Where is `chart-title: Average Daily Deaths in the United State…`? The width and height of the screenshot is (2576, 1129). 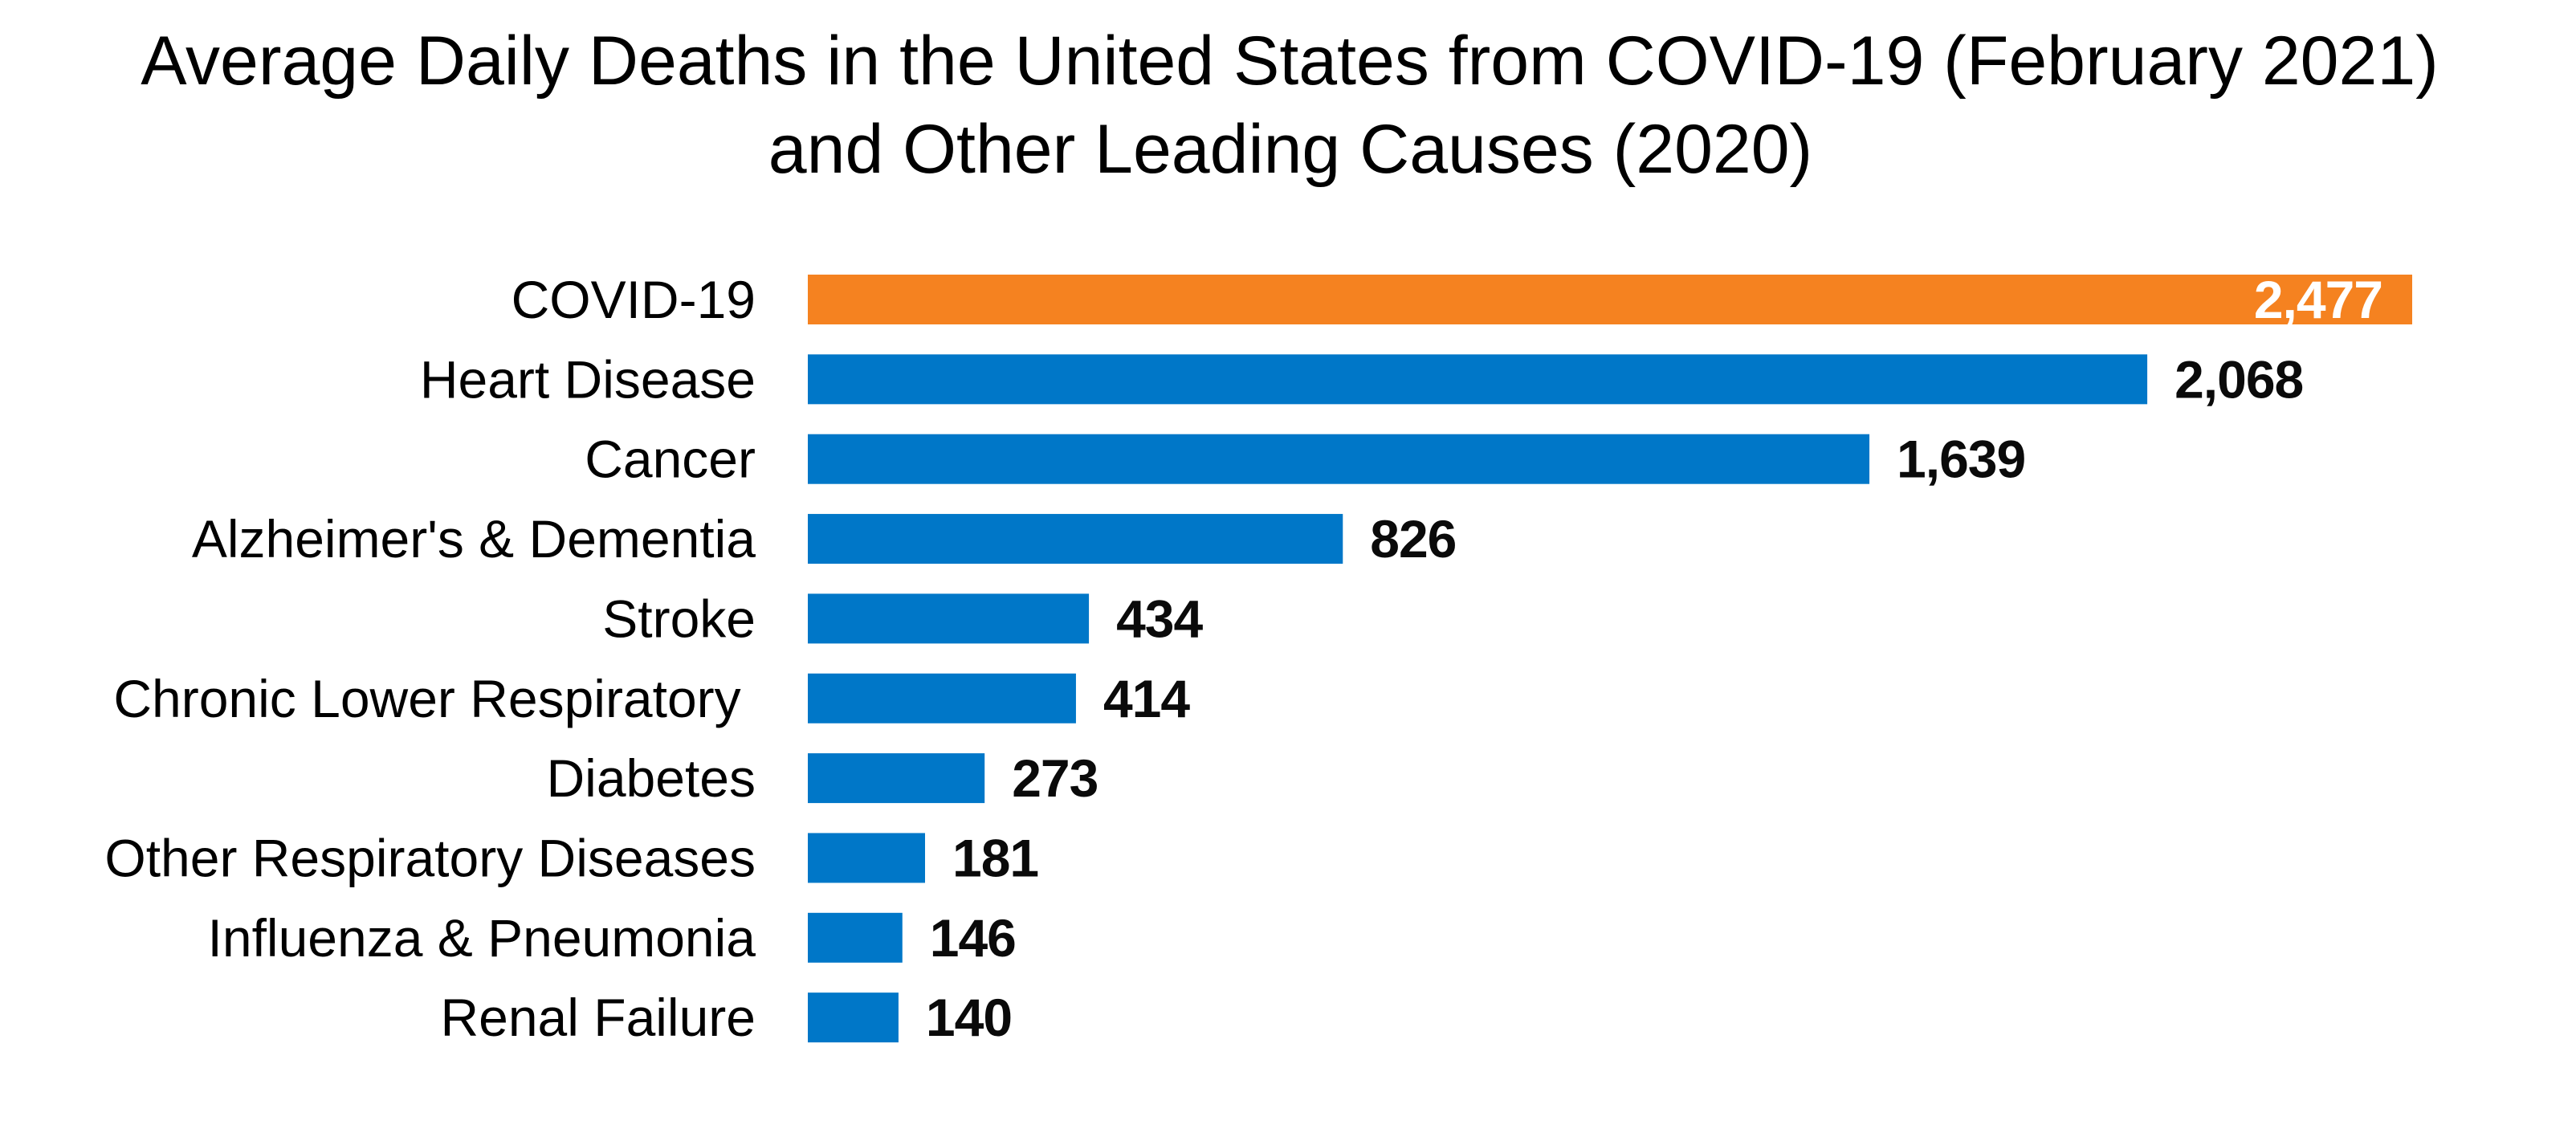
chart-title: Average Daily Deaths in the United State… is located at coordinates (1290, 105).